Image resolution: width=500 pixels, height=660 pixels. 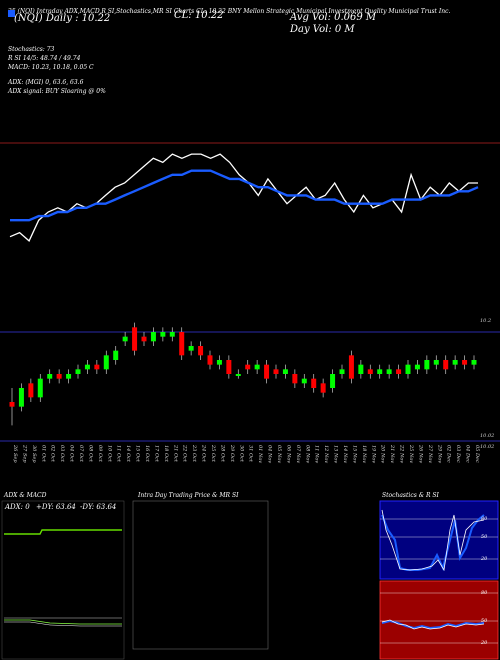 I want to click on date-tick-label: 18 Nov, so click(x=364, y=454).